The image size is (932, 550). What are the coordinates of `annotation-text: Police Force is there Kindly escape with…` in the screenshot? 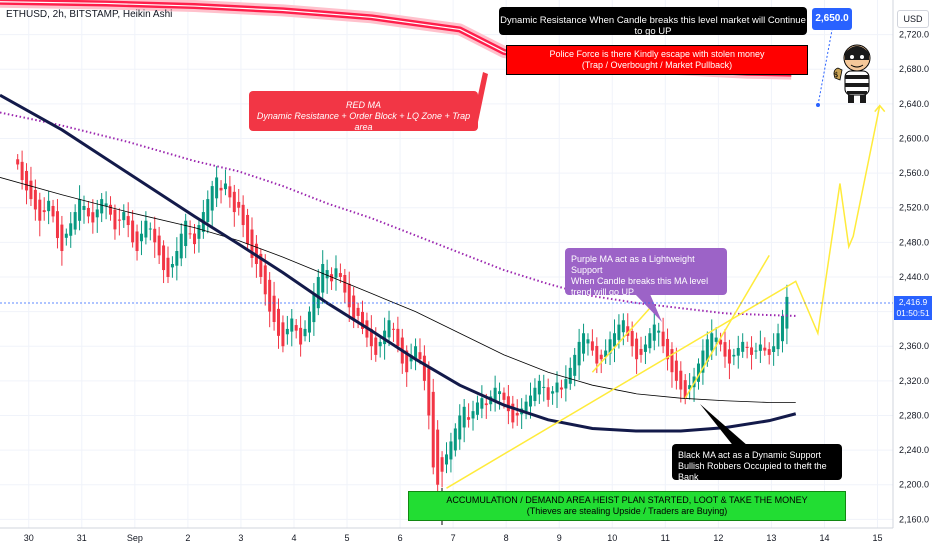 It's located at (657, 54).